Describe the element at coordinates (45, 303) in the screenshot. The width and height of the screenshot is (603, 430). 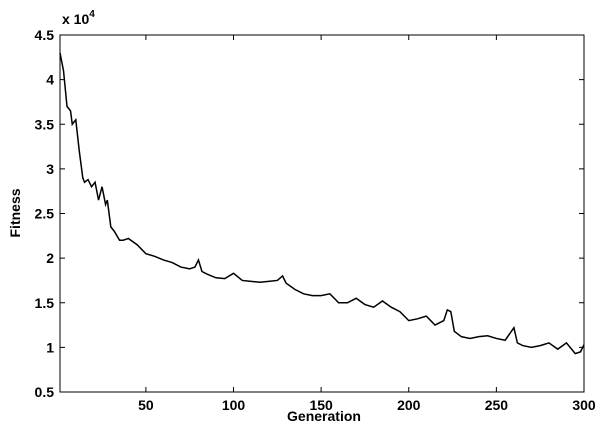
I see `y-tick-label: 1.5` at that location.